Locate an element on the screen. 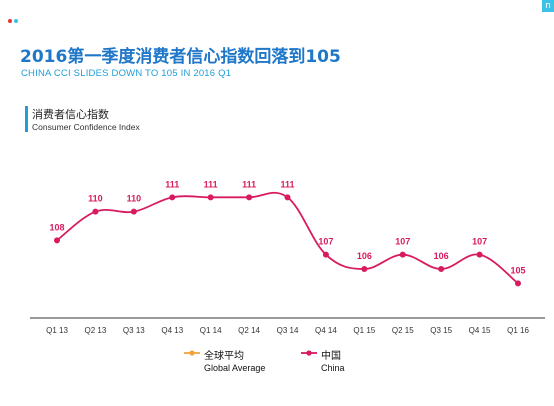  china-data-label: 105 is located at coordinates (517, 270).